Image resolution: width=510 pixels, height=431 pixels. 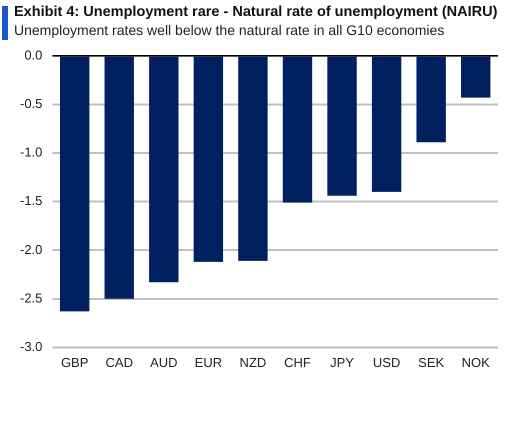 What do you see at coordinates (31, 103) in the screenshot?
I see `y-tick-label: -0.5` at bounding box center [31, 103].